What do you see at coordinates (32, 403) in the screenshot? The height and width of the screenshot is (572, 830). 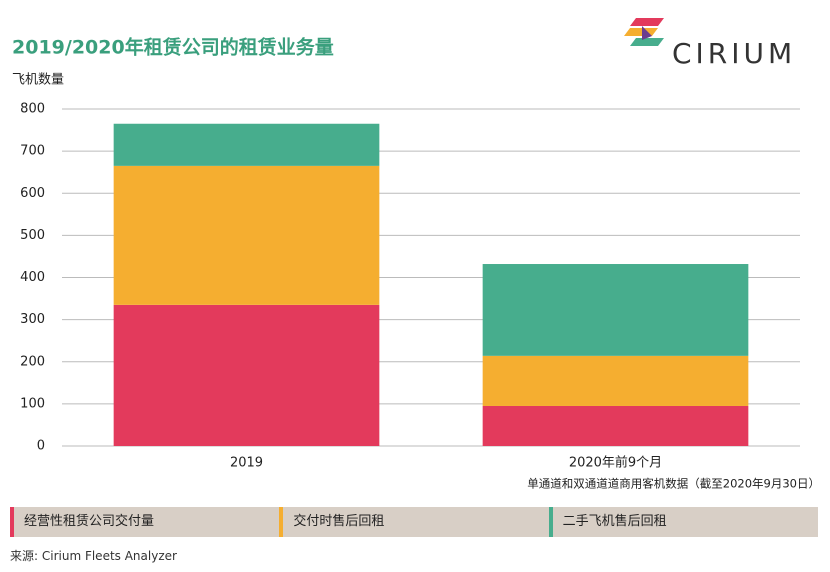 I see `y-tick-label: 100` at bounding box center [32, 403].